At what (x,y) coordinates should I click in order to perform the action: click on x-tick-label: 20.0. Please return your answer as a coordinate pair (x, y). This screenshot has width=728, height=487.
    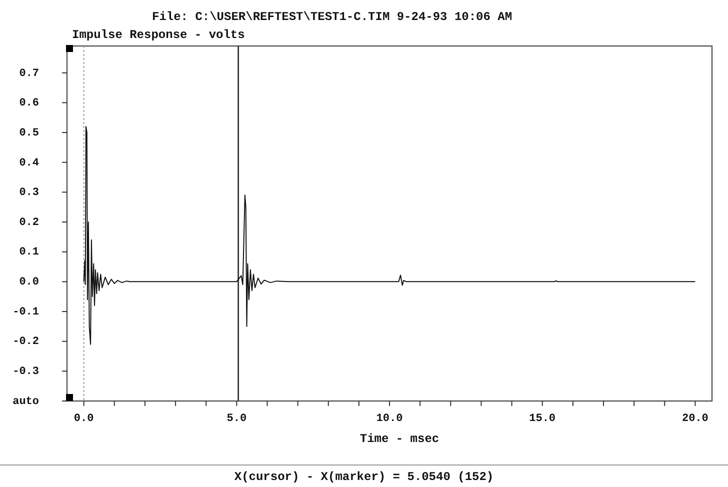
    Looking at the image, I should click on (695, 419).